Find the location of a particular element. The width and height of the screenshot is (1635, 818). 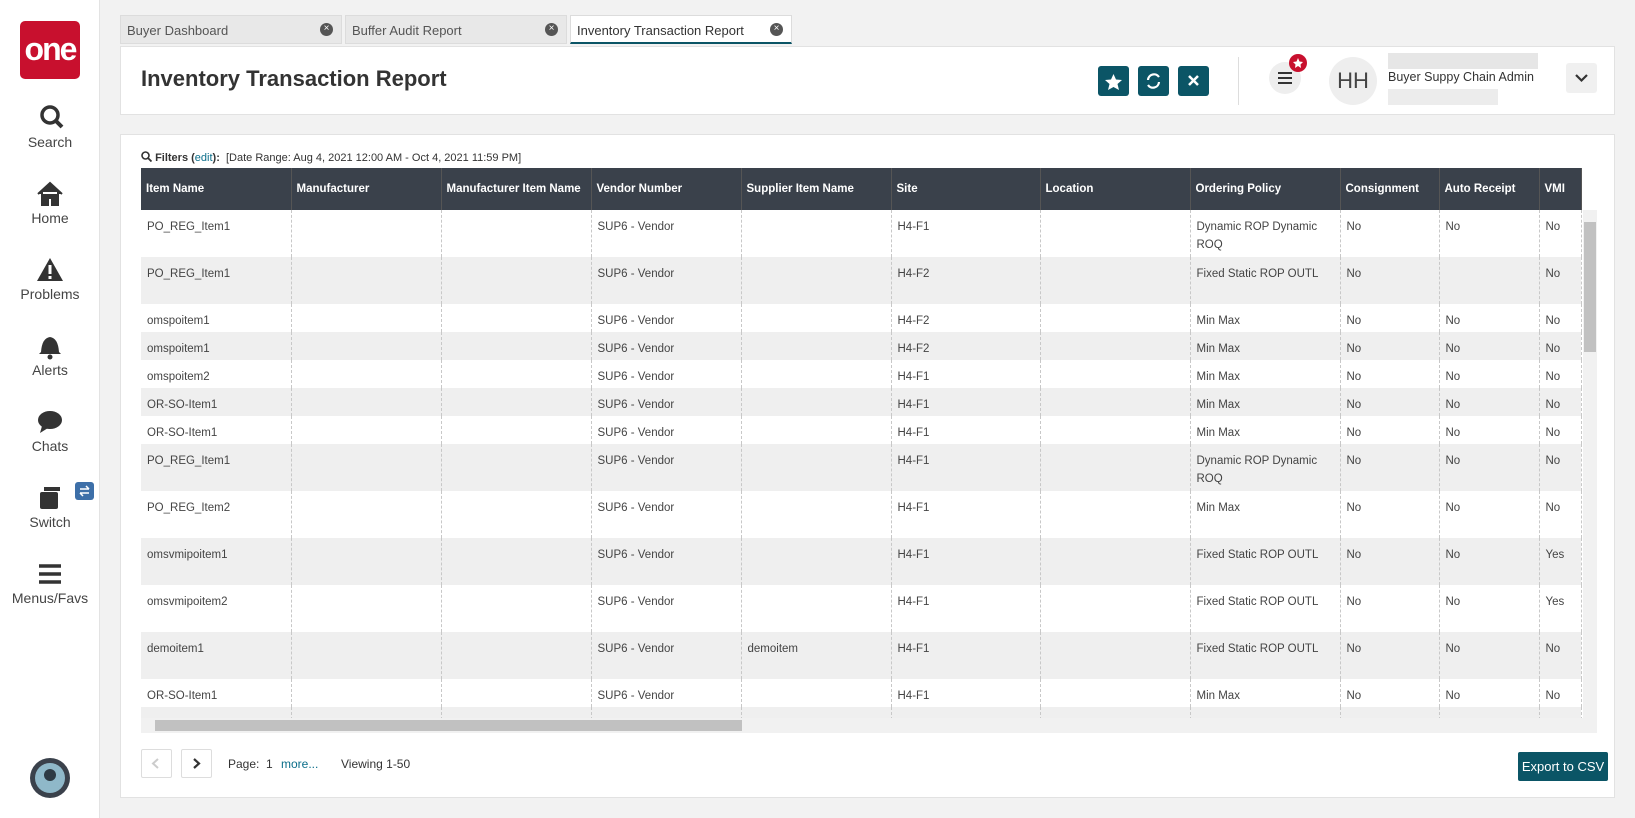

horizontal-scrollbar is located at coordinates (869, 725).